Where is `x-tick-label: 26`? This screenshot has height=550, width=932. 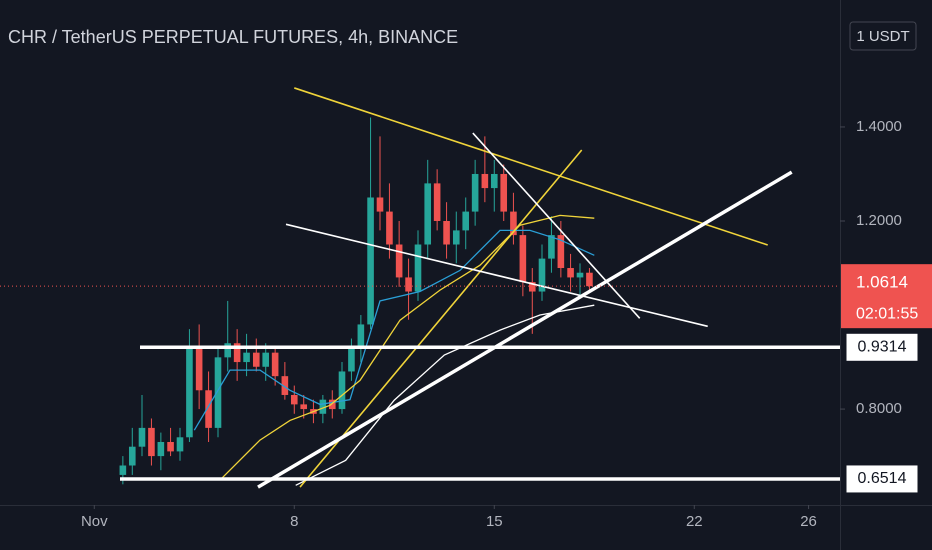
x-tick-label: 26 is located at coordinates (808, 521).